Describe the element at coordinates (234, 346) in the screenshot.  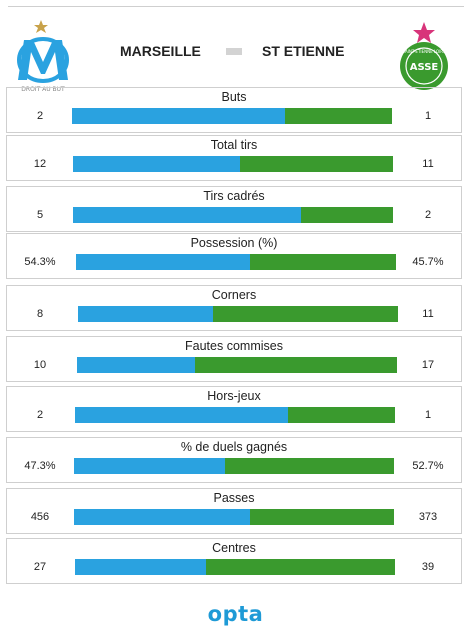
I see `stat-label: Fautes commises` at that location.